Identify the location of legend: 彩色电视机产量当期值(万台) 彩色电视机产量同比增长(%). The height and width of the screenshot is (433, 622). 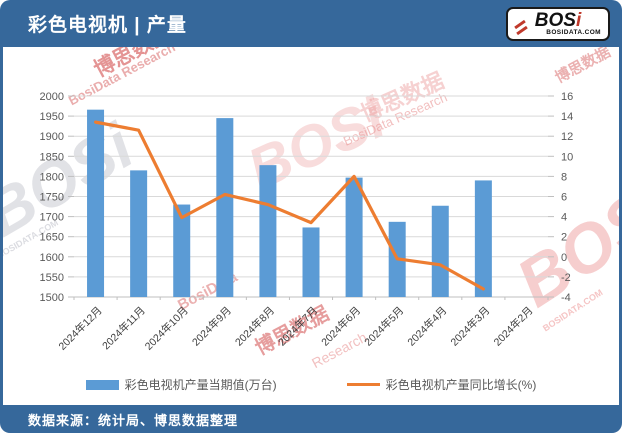
(311, 384).